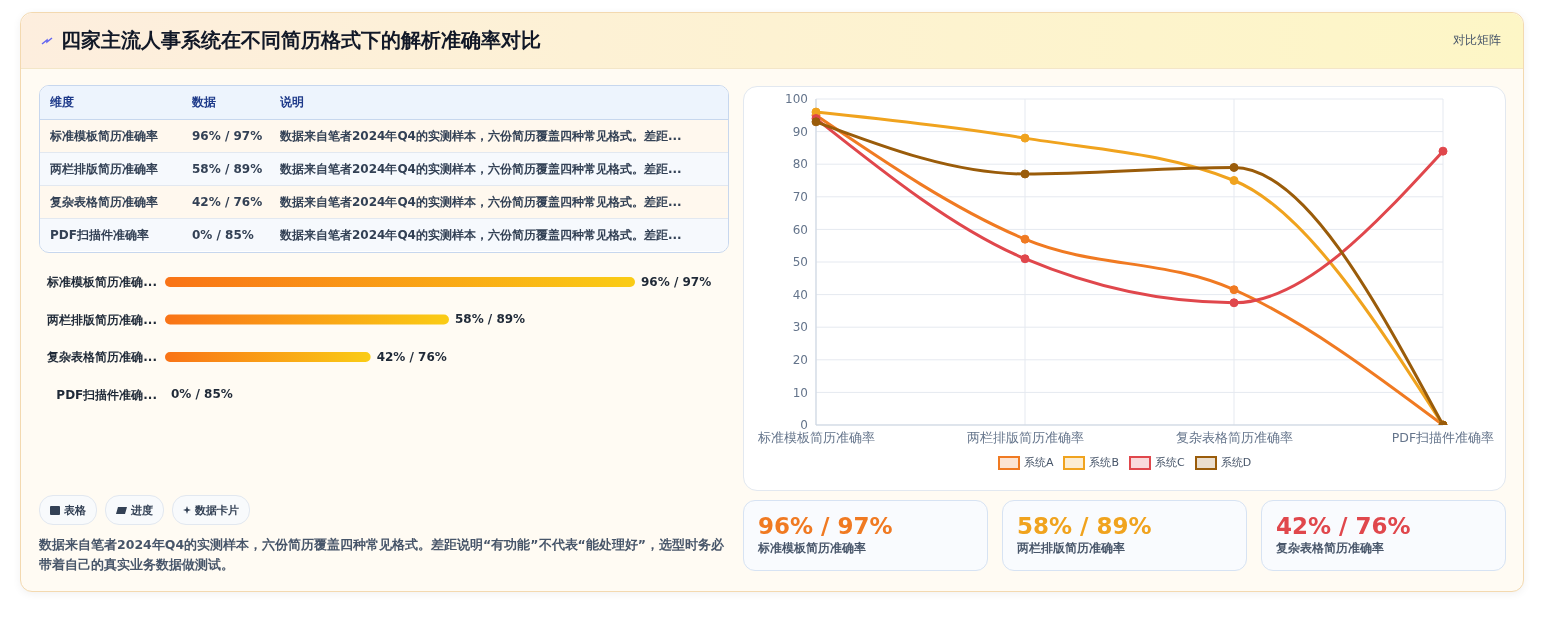 The image size is (1543, 621). What do you see at coordinates (204, 102) in the screenshot?
I see `text: 数据` at bounding box center [204, 102].